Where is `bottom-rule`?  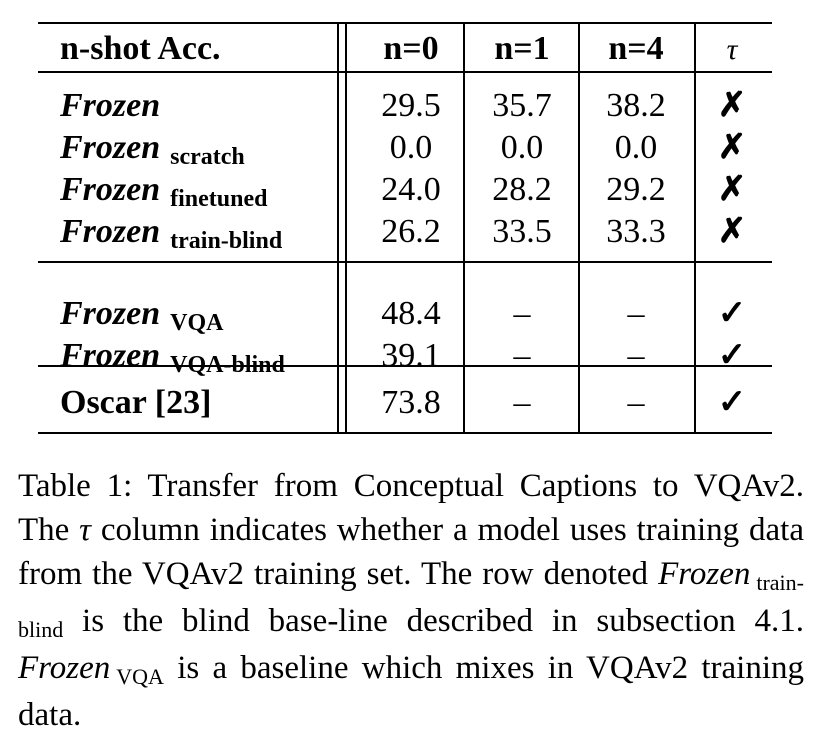
bottom-rule is located at coordinates (405, 433).